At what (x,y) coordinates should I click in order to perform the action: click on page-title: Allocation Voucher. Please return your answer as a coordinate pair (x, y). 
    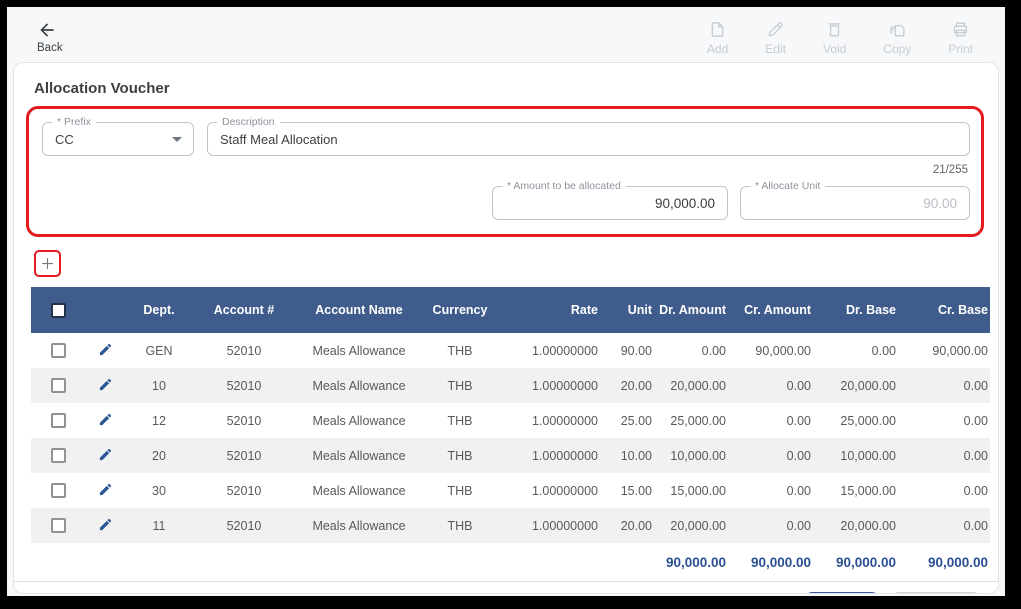
    Looking at the image, I should click on (102, 88).